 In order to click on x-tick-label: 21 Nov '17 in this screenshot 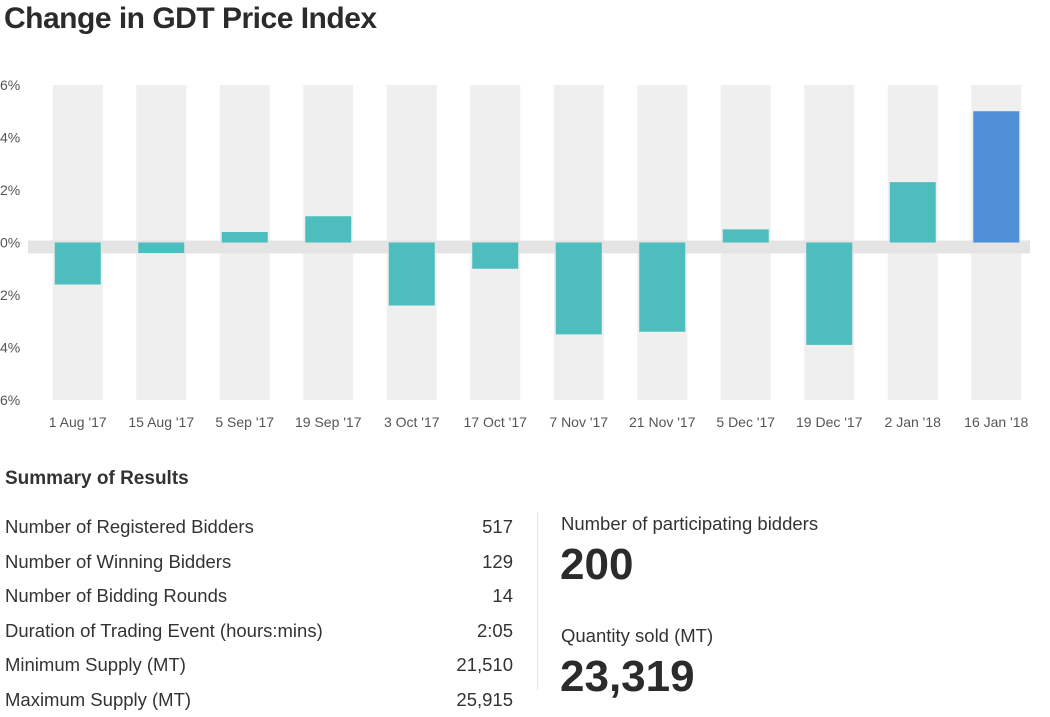, I will do `click(662, 422)`.